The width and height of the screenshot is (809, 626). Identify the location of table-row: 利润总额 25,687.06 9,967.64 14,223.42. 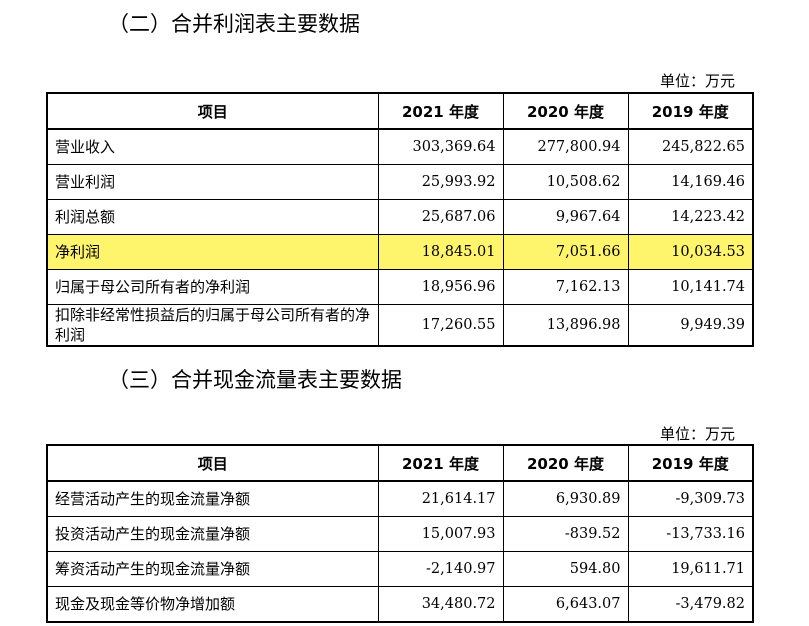
(400, 217).